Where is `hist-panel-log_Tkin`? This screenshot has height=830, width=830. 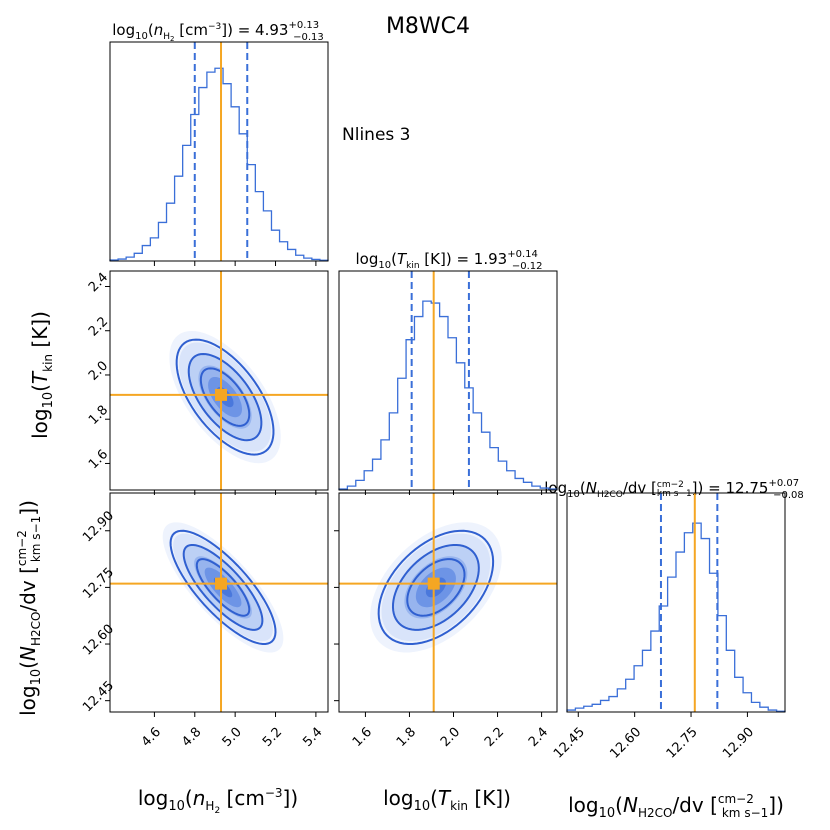 hist-panel-log_Tkin is located at coordinates (448, 382).